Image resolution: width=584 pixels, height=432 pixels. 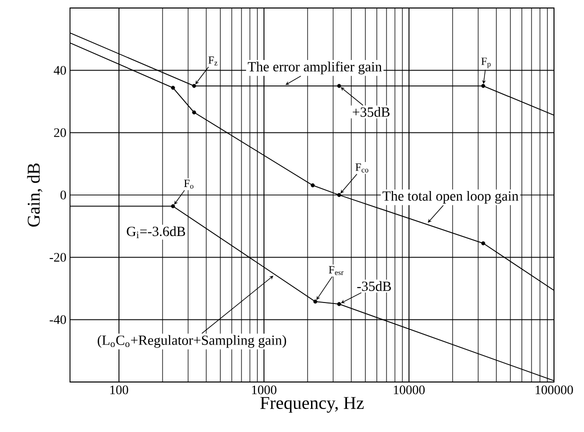 What do you see at coordinates (58, 319) in the screenshot?
I see `y-tick-label: -40` at bounding box center [58, 319].